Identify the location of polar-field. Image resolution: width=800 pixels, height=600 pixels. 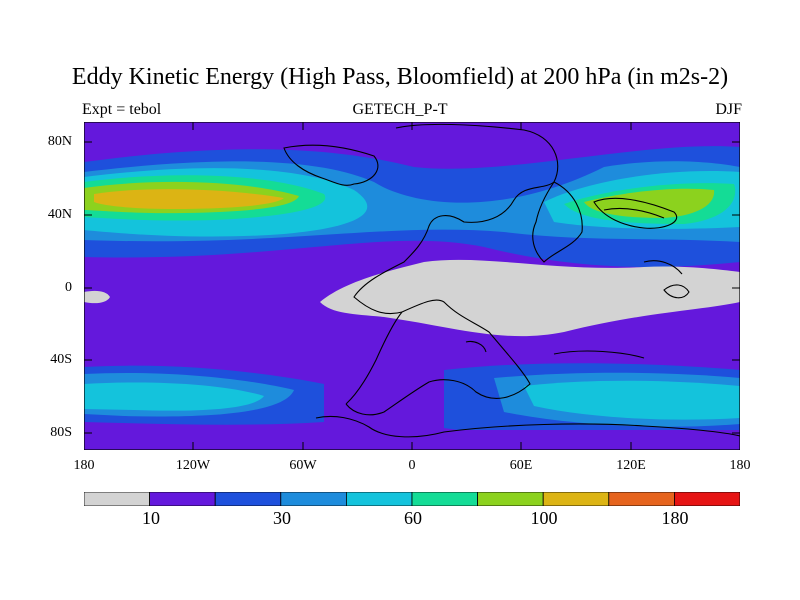
(412, 440).